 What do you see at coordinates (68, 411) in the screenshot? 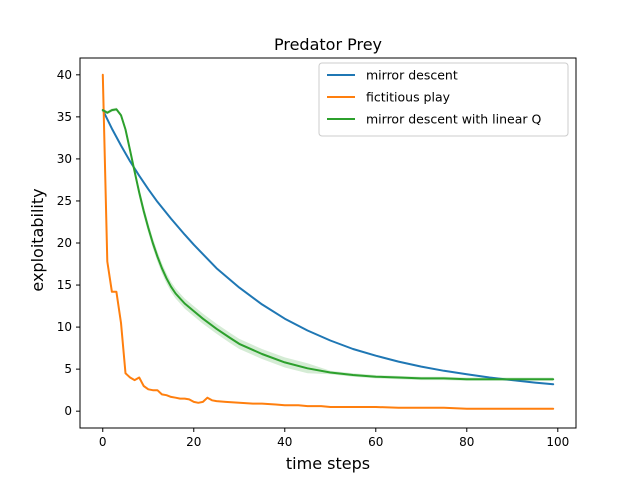
I see `y-tick-label: 0` at bounding box center [68, 411].